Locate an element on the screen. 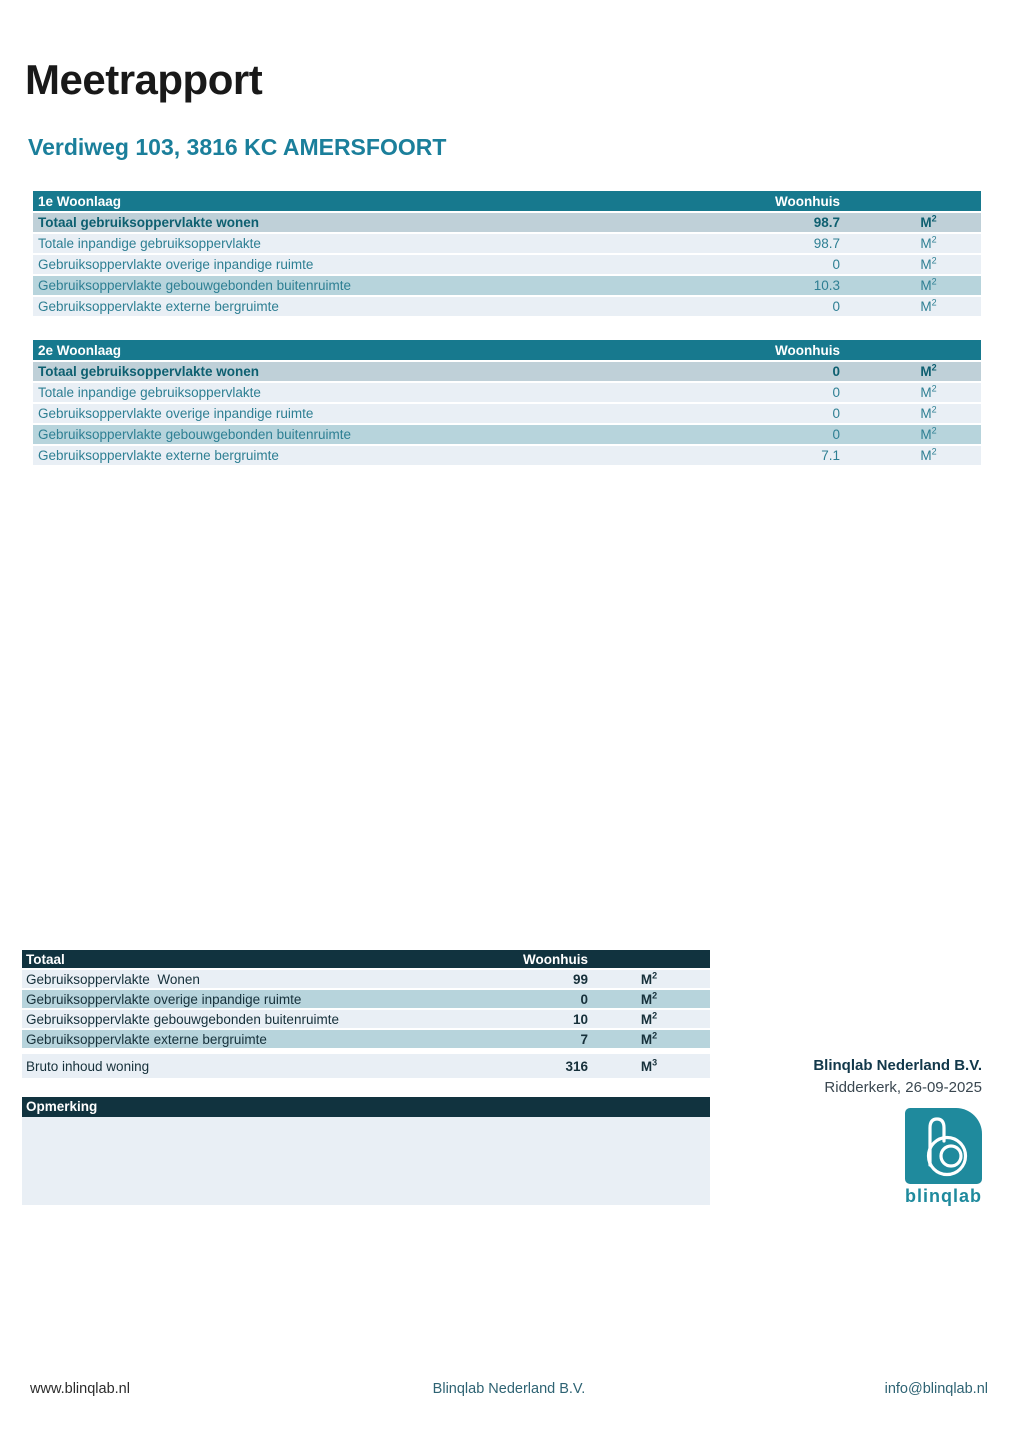 The height and width of the screenshot is (1440, 1018). row-value: 98.7 is located at coordinates (826, 222).